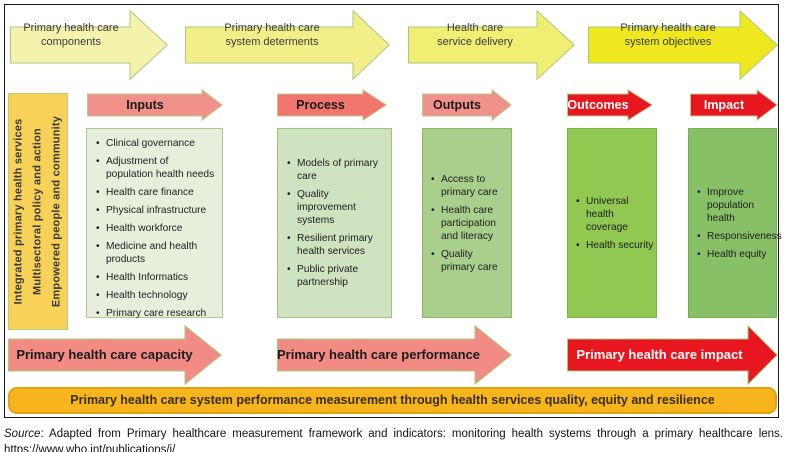  I want to click on sidebar-line-multisectoral-policy: Multisectoral policy and action, so click(37, 211).